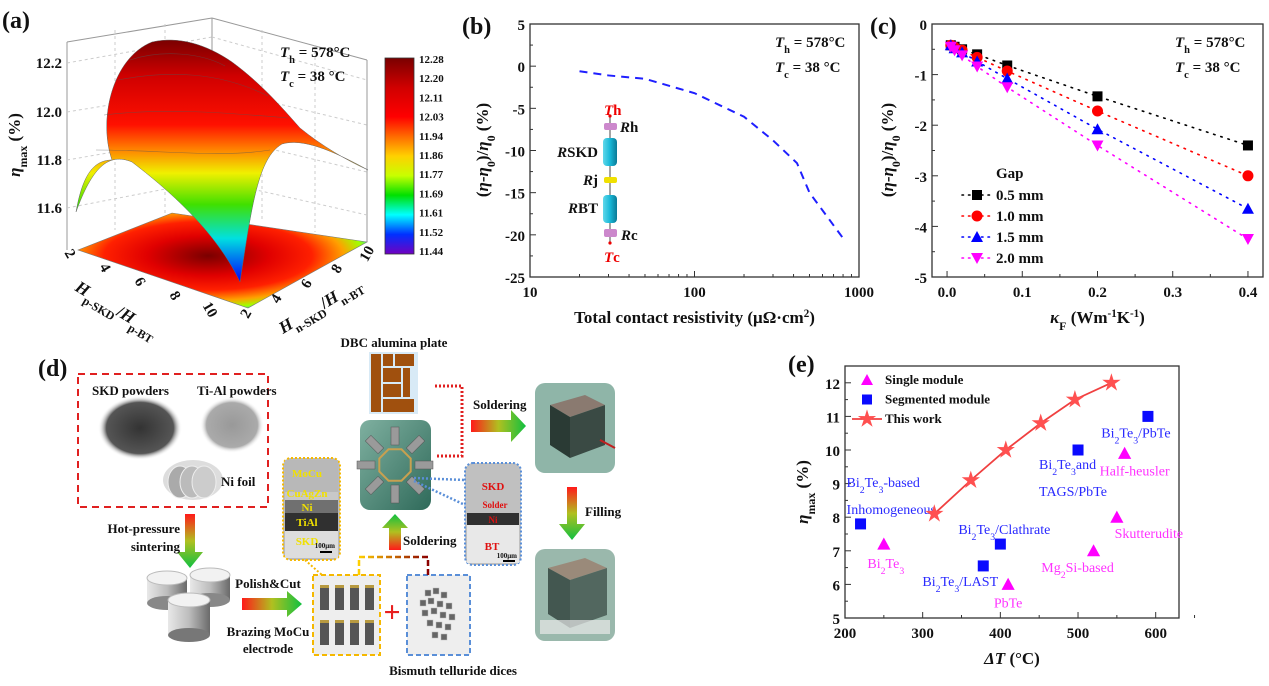  I want to click on x-tick-label: 500, so click(1078, 634).